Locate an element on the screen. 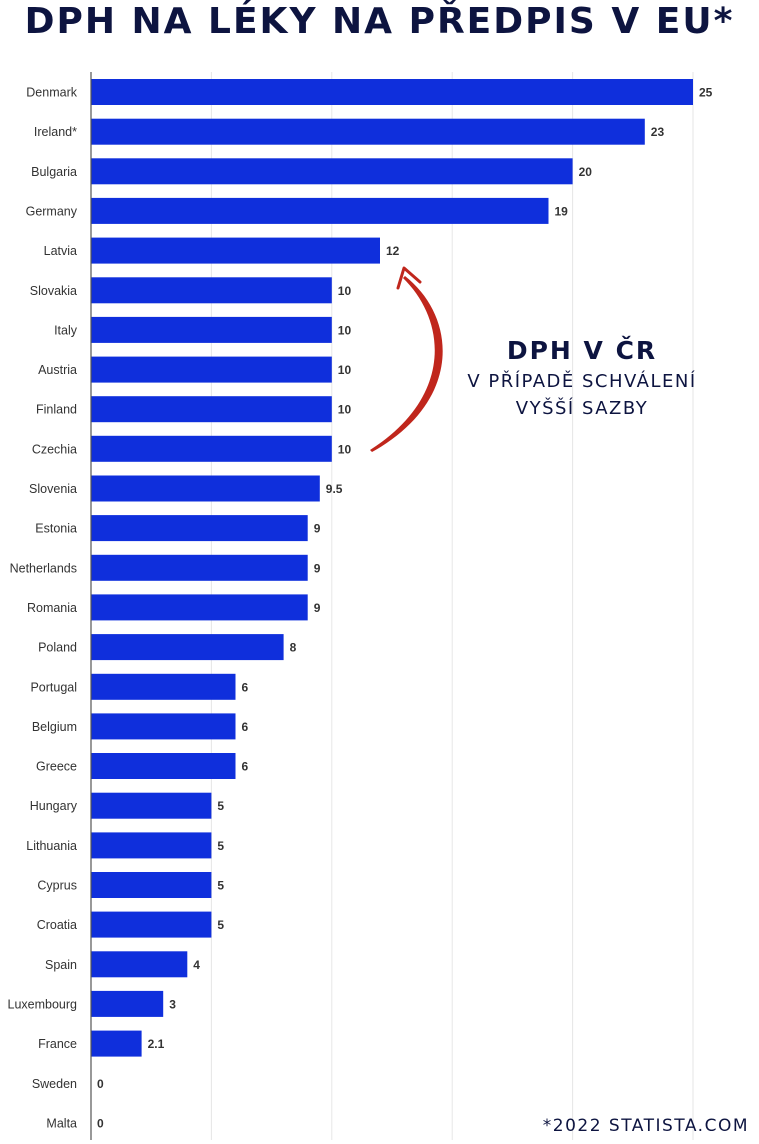 This screenshot has height=1144, width=759. value-label: 2.1 is located at coordinates (156, 1044).